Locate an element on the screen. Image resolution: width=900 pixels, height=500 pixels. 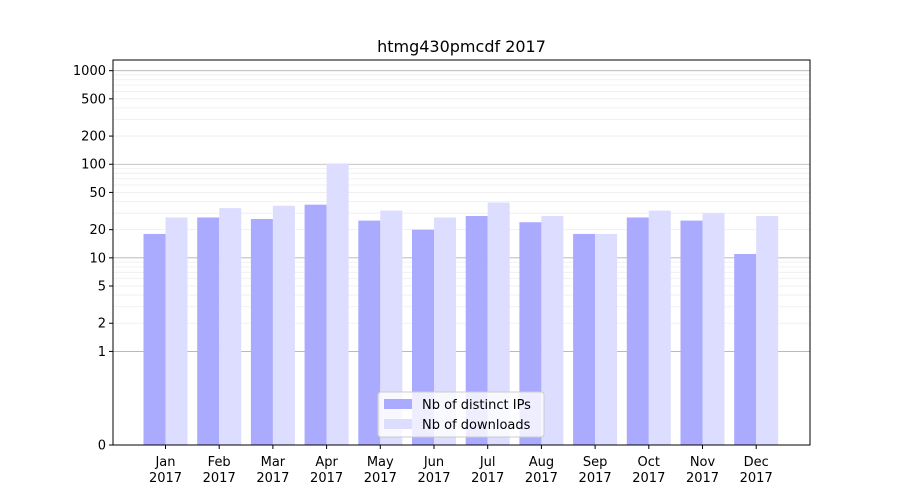
chart-title: htmg430pmcdf 2017 is located at coordinates (461, 46).